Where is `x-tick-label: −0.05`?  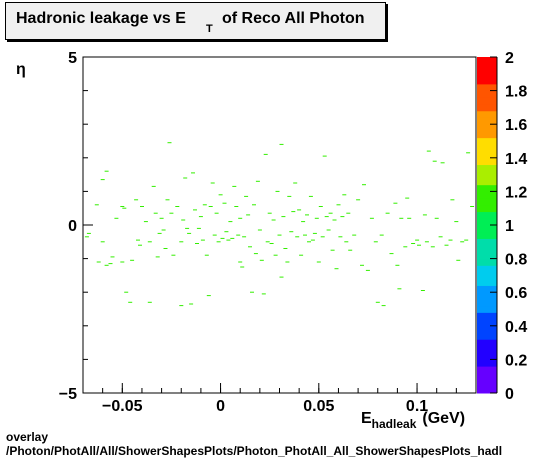
x-tick-label: −0.05 is located at coordinates (122, 406).